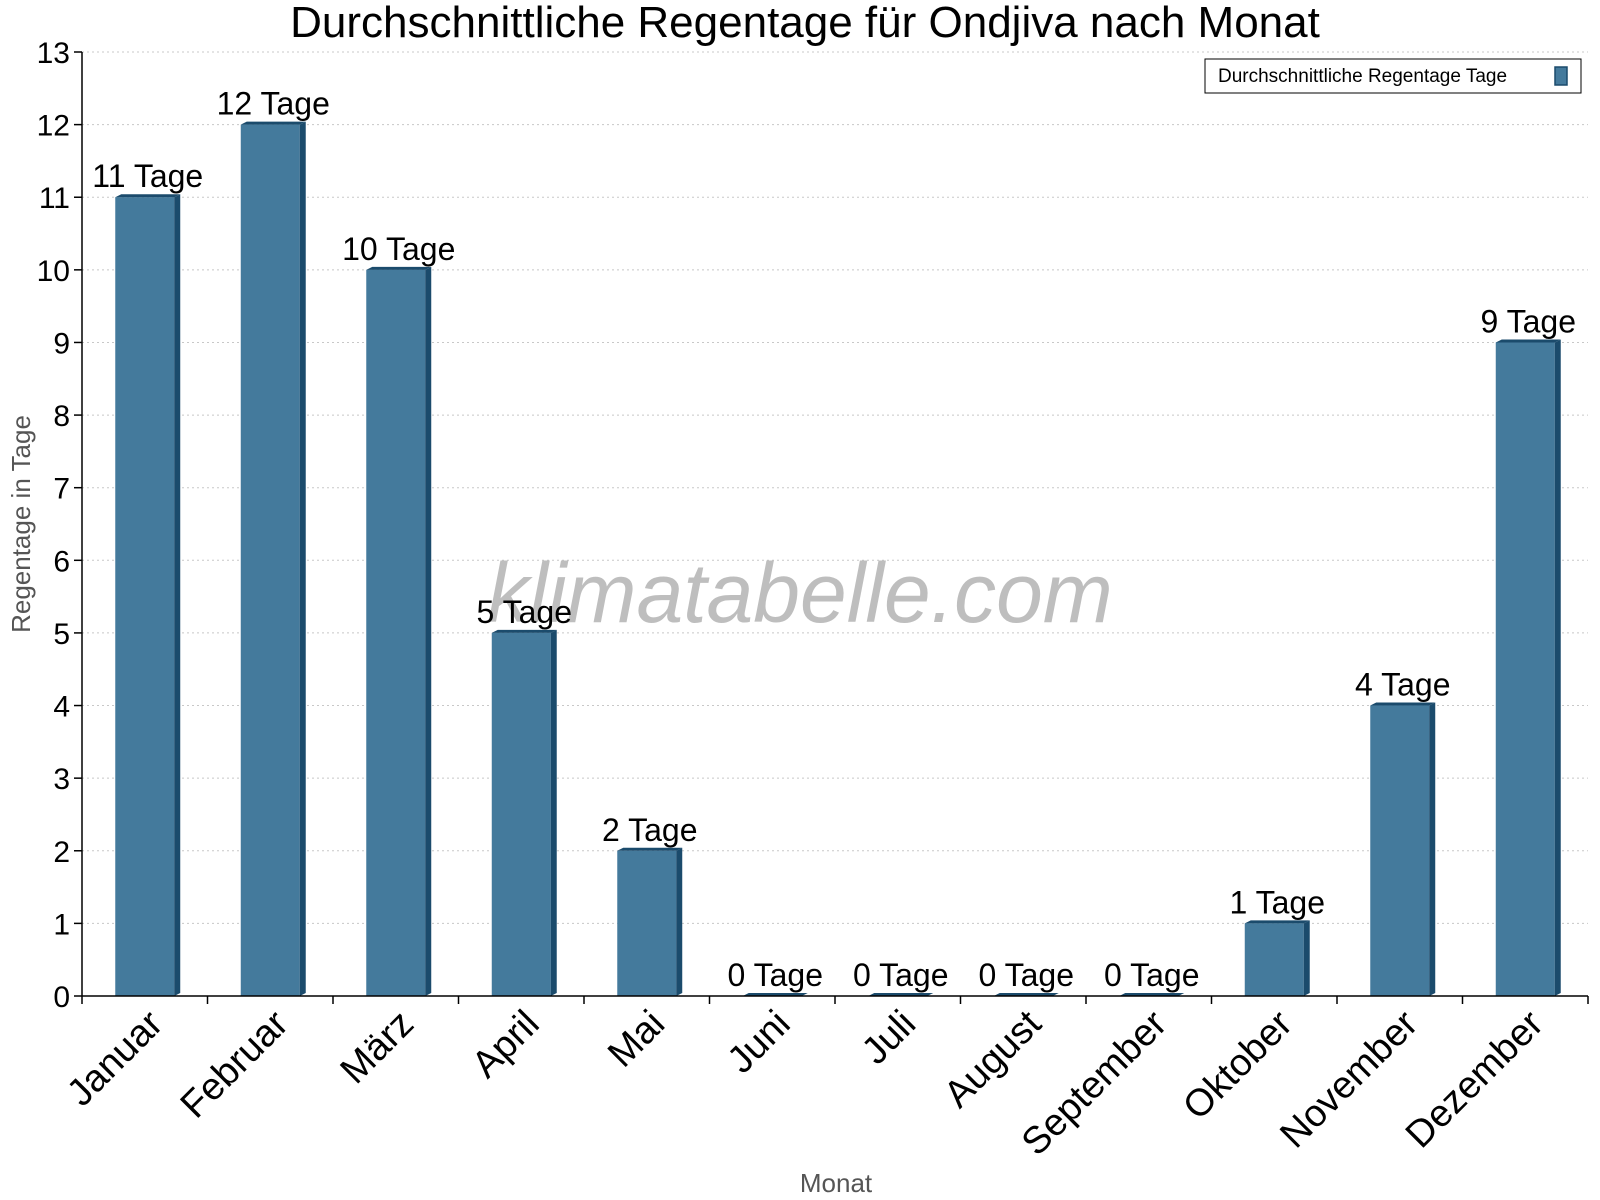 The height and width of the screenshot is (1200, 1600). What do you see at coordinates (525, 612) in the screenshot?
I see `data-label: 5 Tage` at bounding box center [525, 612].